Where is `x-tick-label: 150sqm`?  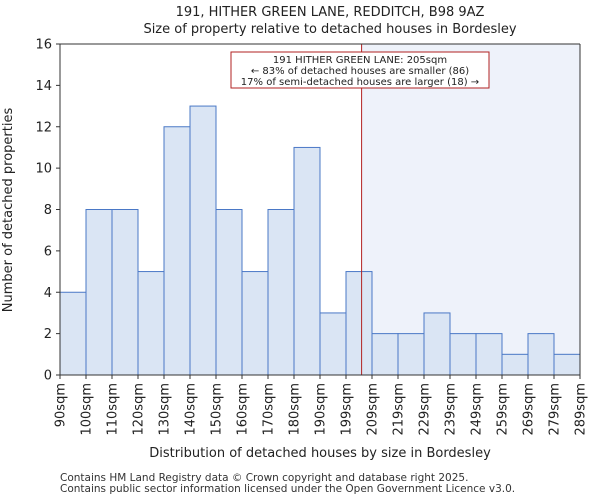 x-tick-label: 150sqm is located at coordinates (217, 409).